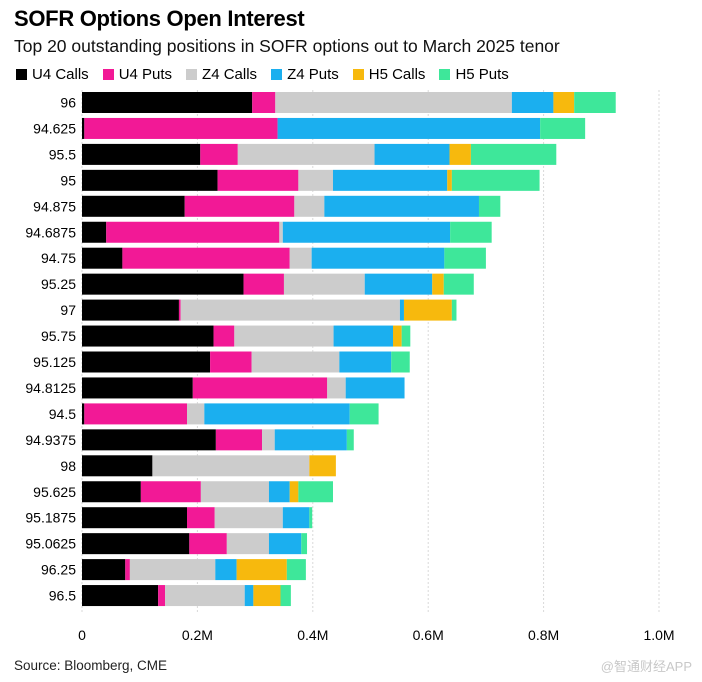  Describe the element at coordinates (159, 18) in the screenshot. I see `chart-title: SOFR Options Open Interest` at that location.